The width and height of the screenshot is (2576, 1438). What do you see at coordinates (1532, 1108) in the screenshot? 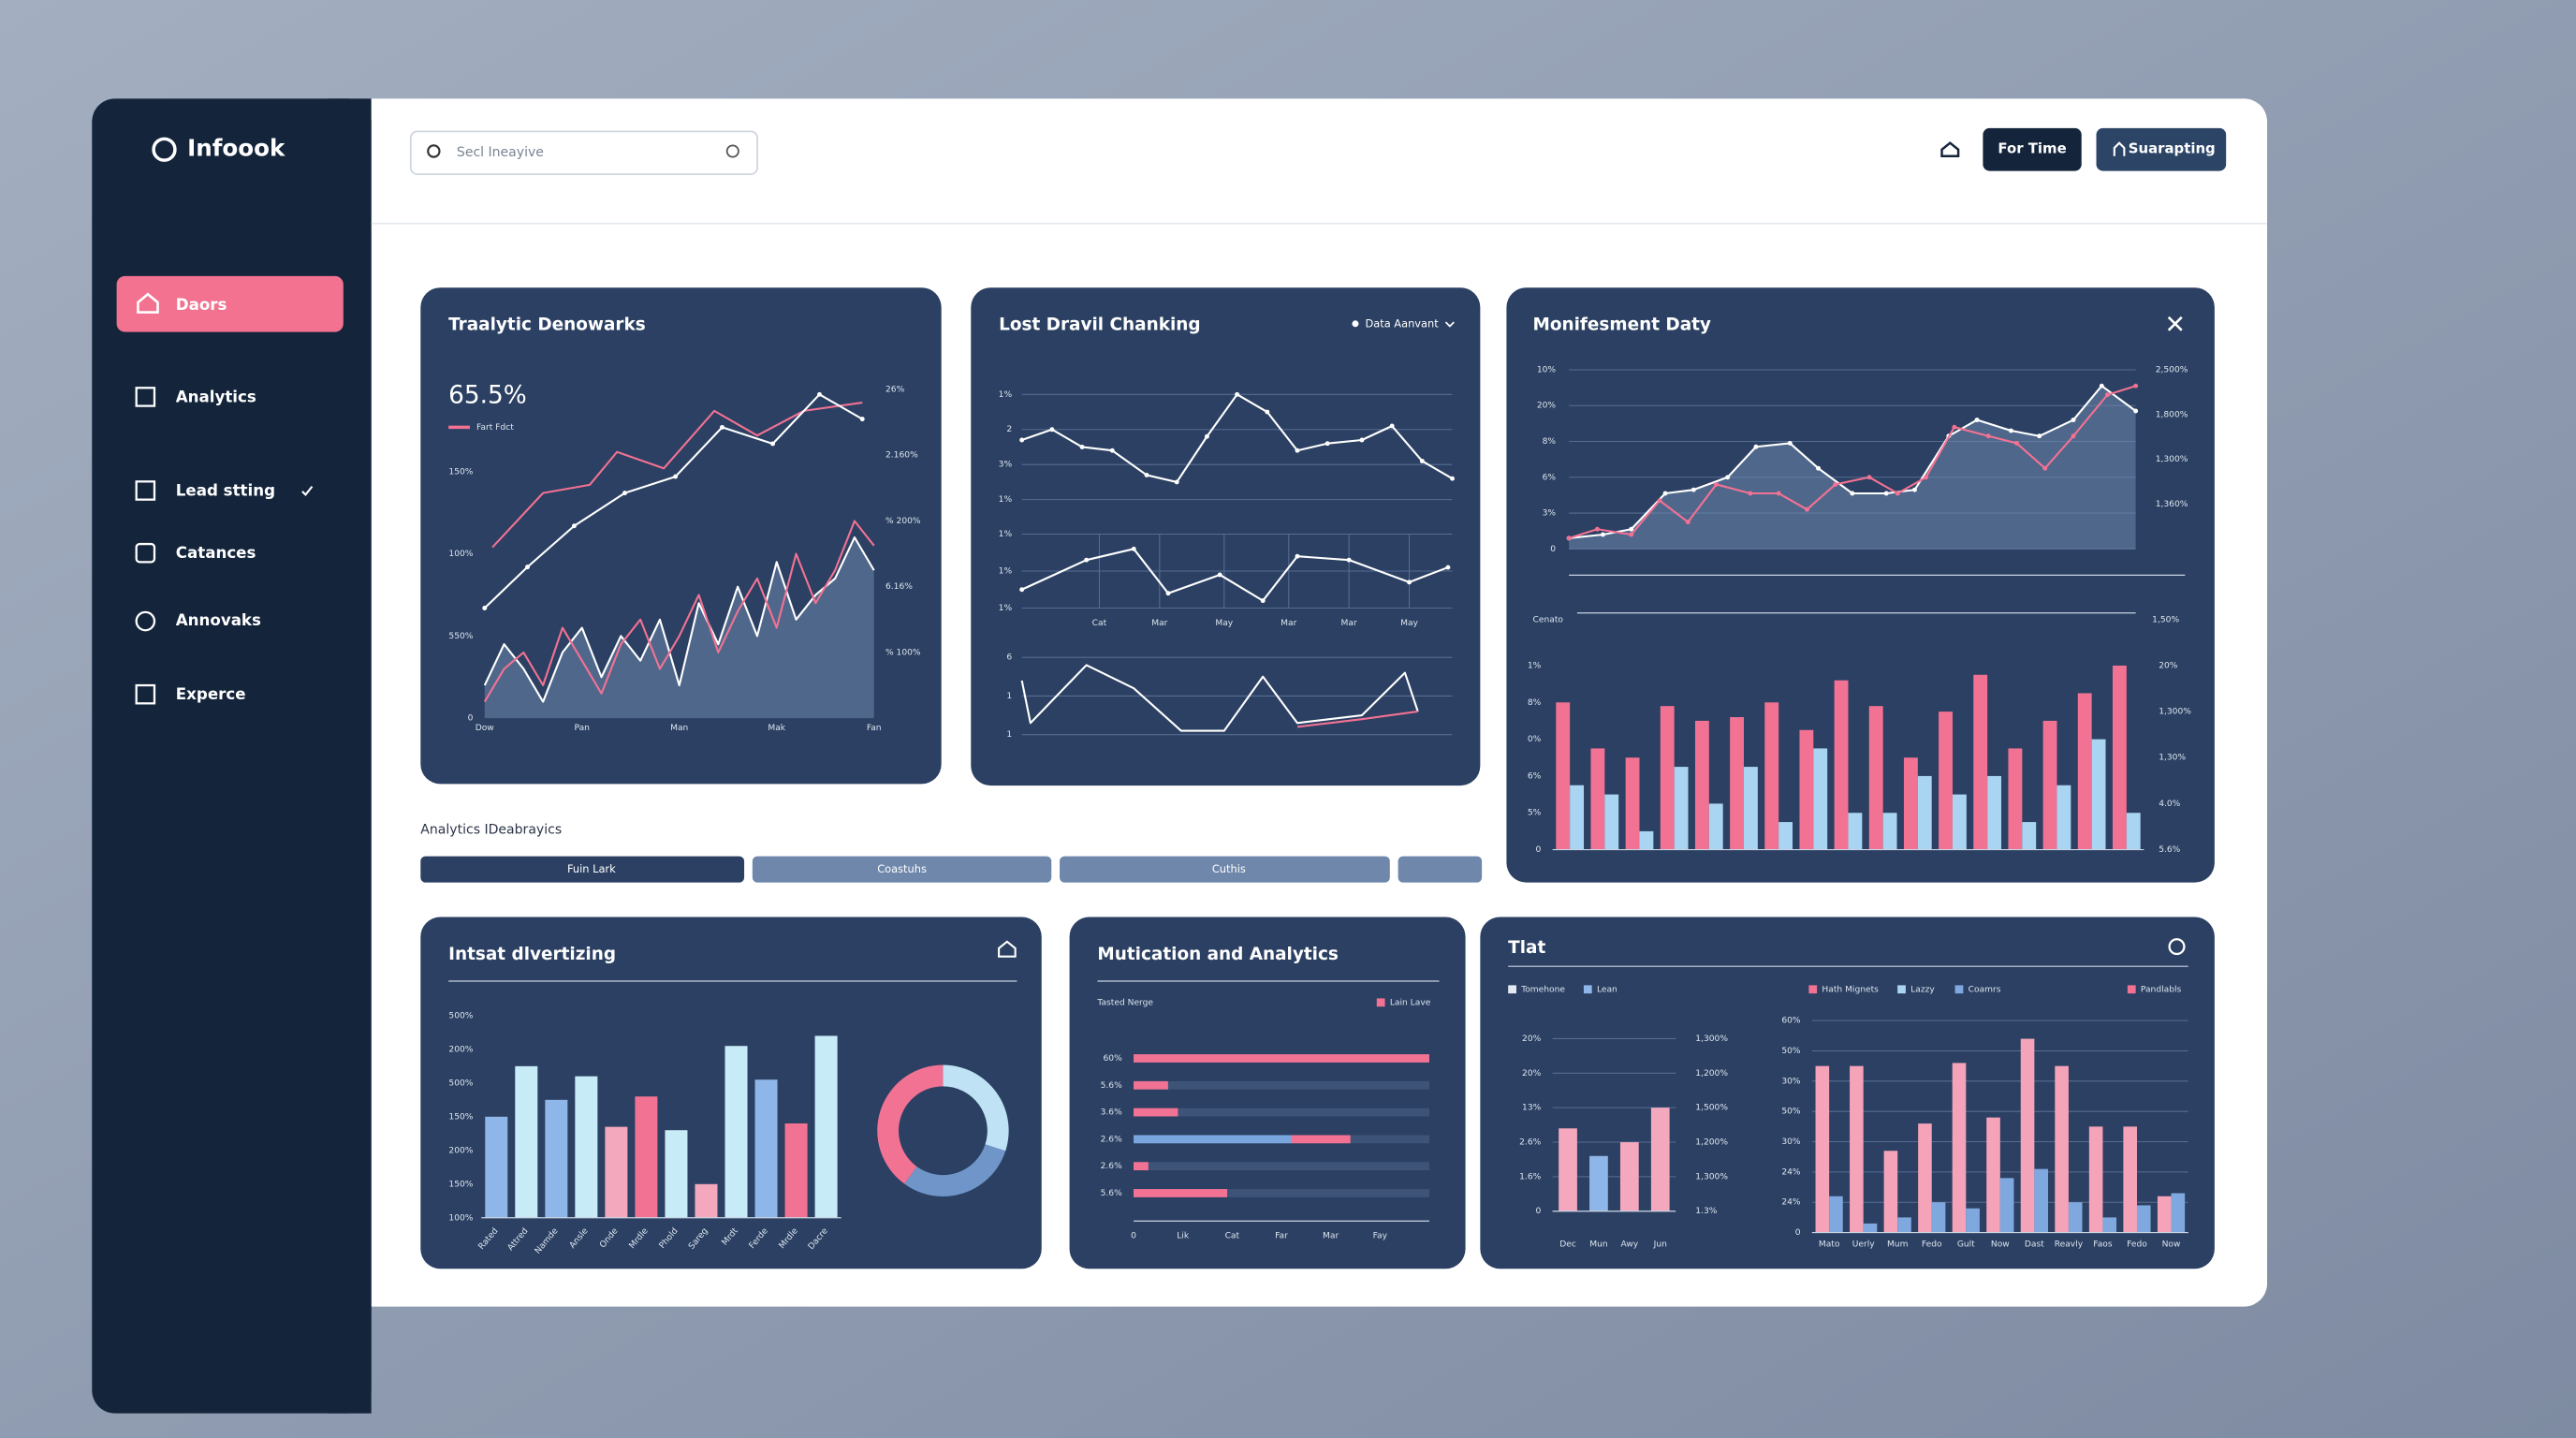
I see `y-tick-label: 13%` at bounding box center [1532, 1108].